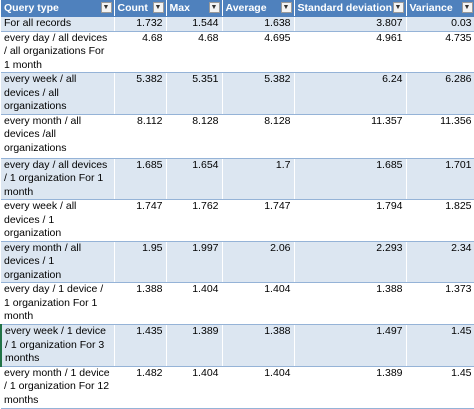  I want to click on query-type-cell: For all records, so click(58, 24).